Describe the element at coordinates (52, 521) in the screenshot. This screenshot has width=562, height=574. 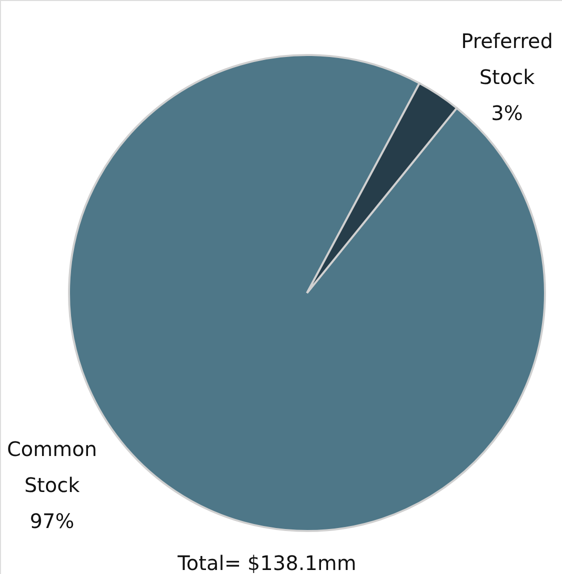
I see `data-label: 97%` at that location.